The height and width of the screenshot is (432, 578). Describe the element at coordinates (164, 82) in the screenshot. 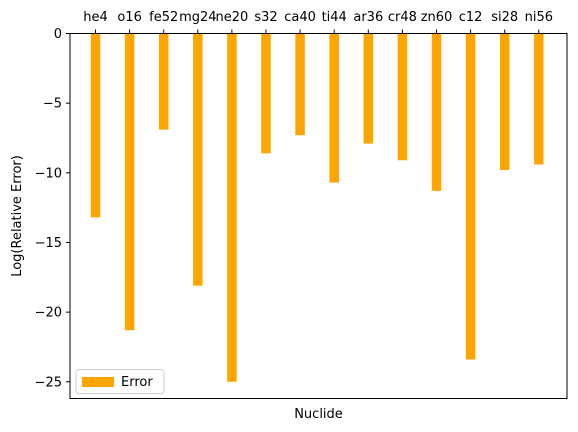

I see `bar-fe52` at that location.